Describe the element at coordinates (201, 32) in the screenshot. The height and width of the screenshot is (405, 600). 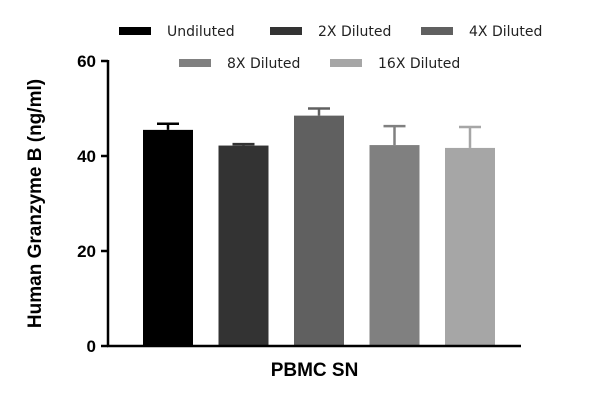
I see `legend-label-0: Undiluted` at that location.